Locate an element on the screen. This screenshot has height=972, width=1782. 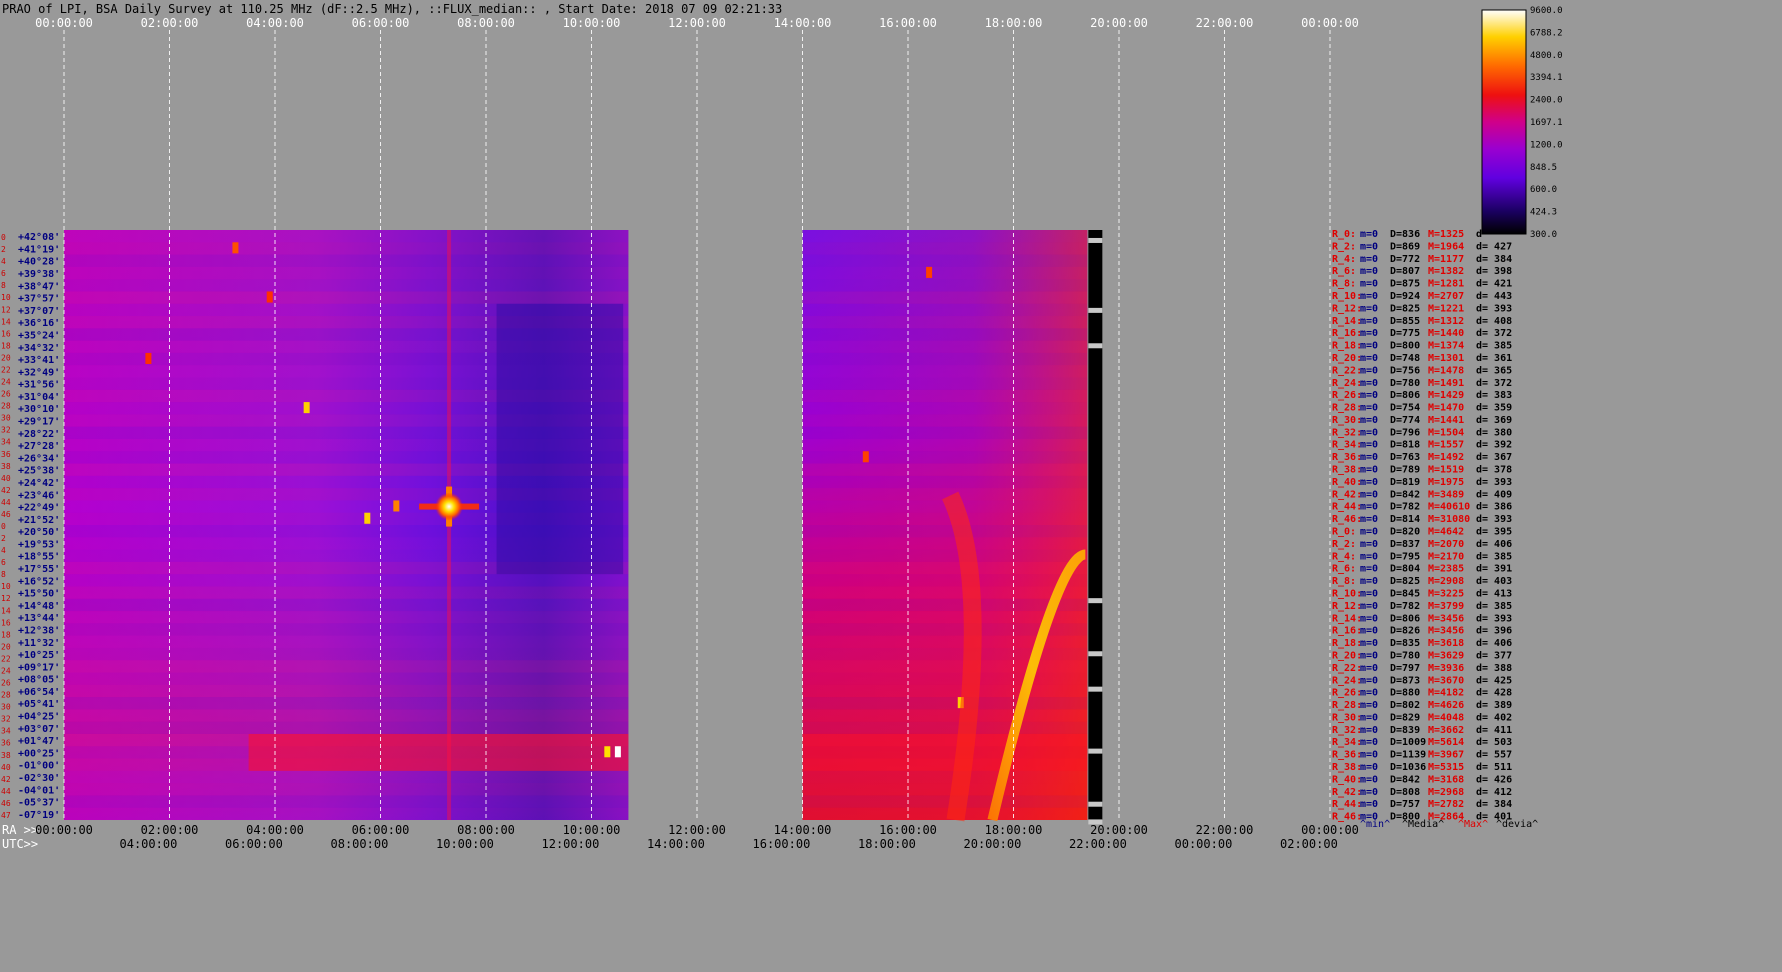
stats-row-label: R_36: is located at coordinates (1347, 457).